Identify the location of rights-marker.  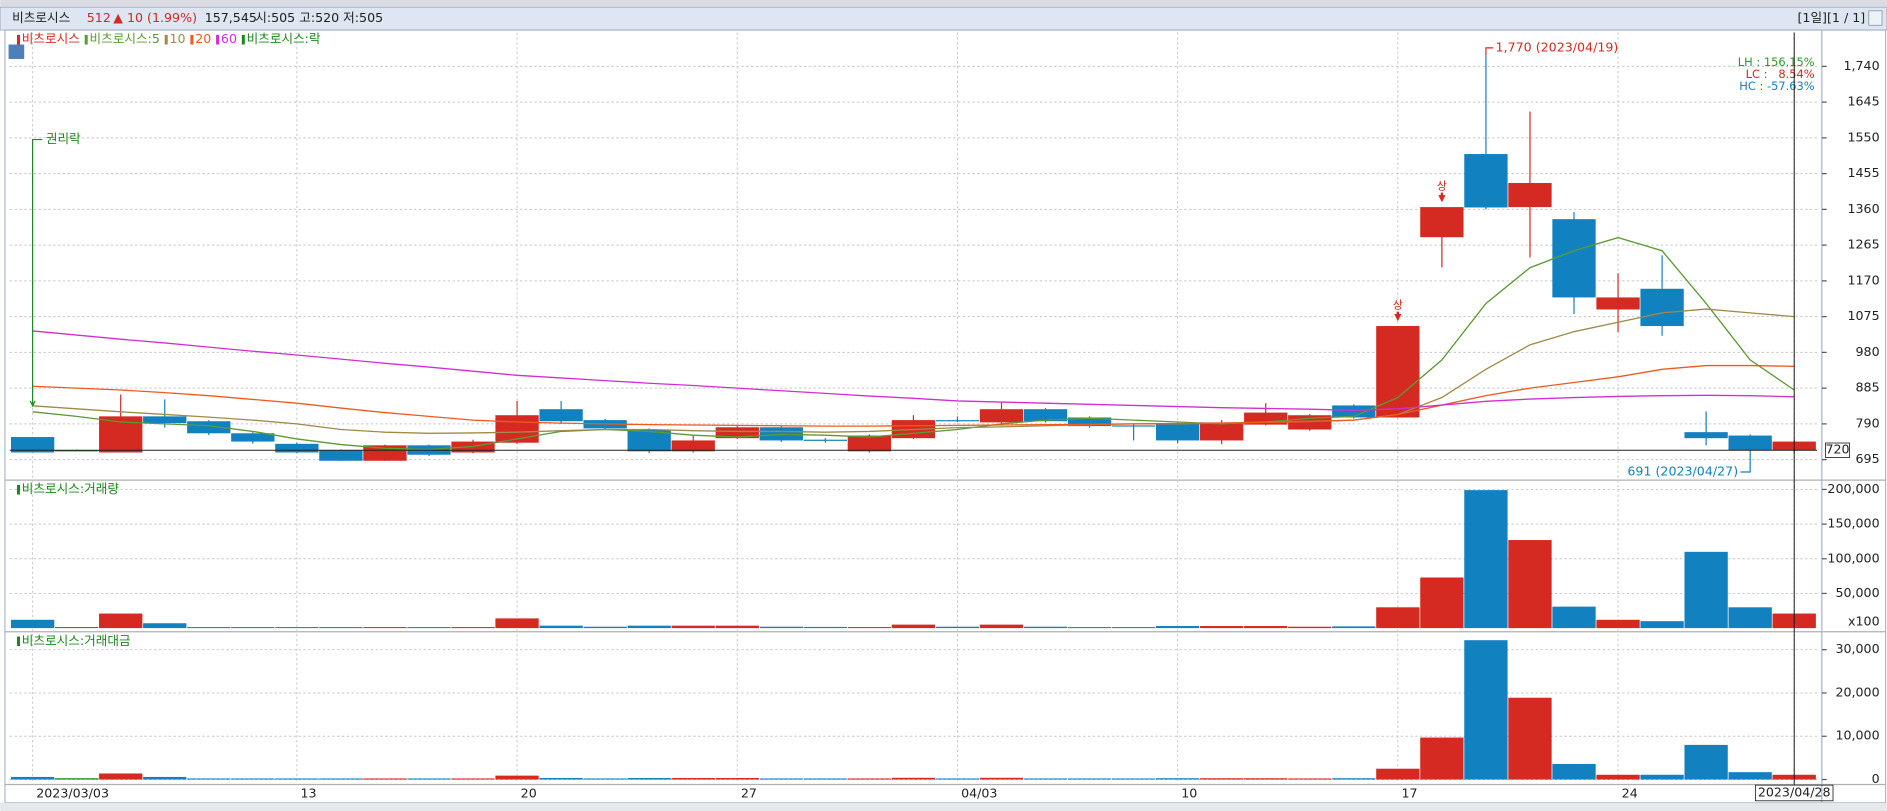
(37, 272).